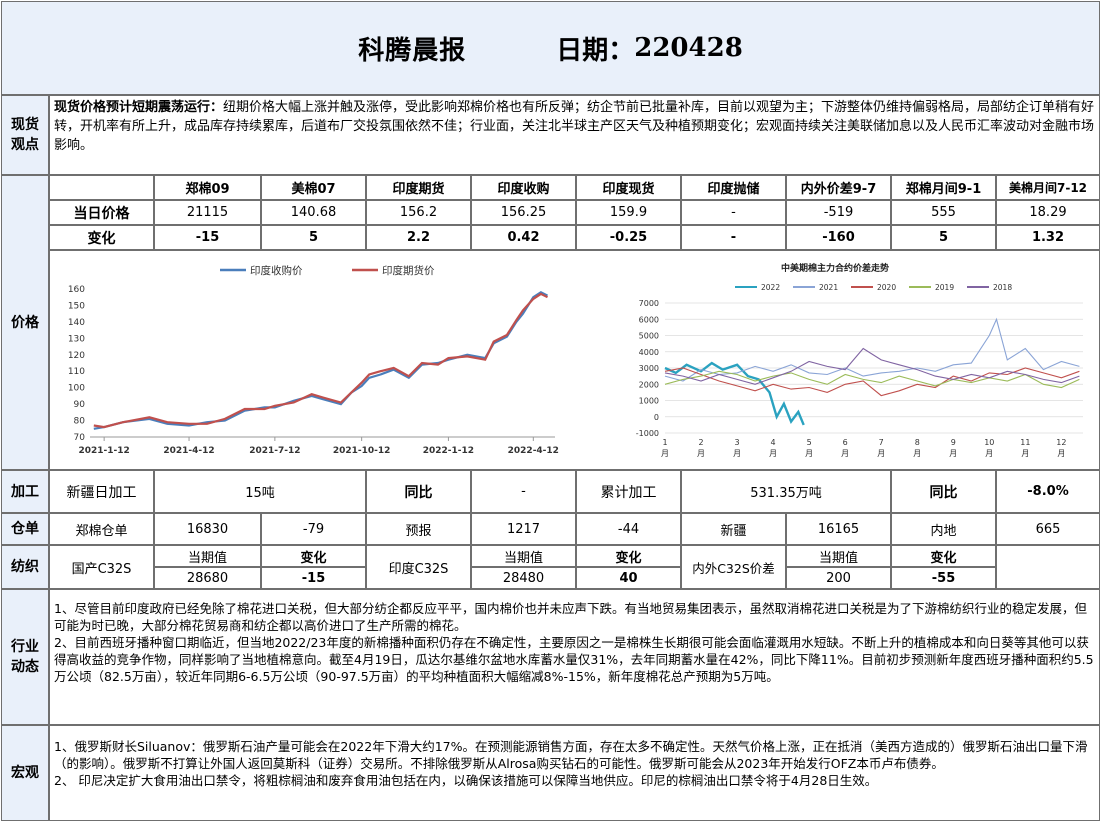 The height and width of the screenshot is (822, 1101). What do you see at coordinates (418, 529) in the screenshot?
I see `warehouse-cell-3: 预报` at bounding box center [418, 529].